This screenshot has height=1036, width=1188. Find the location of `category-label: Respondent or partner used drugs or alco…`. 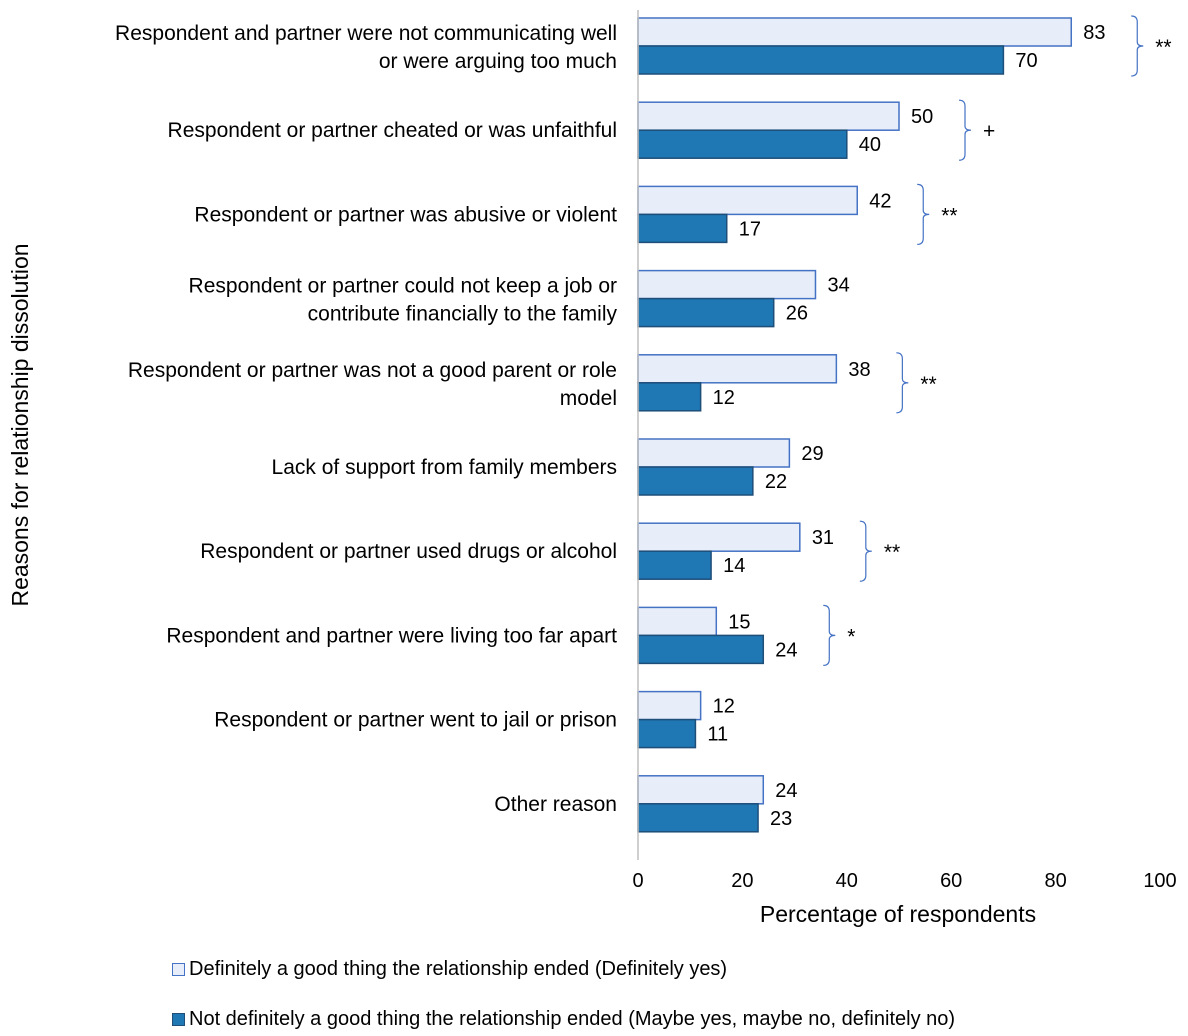

category-label: Respondent or partner used drugs or alco… is located at coordinates (408, 551).